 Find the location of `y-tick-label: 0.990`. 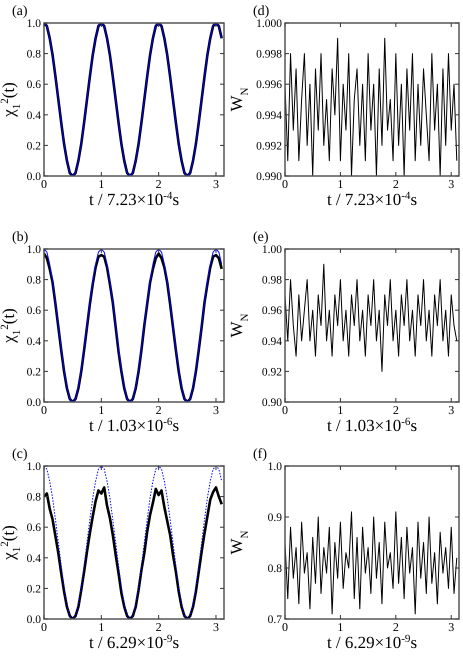

y-tick-label: 0.990 is located at coordinates (269, 177).